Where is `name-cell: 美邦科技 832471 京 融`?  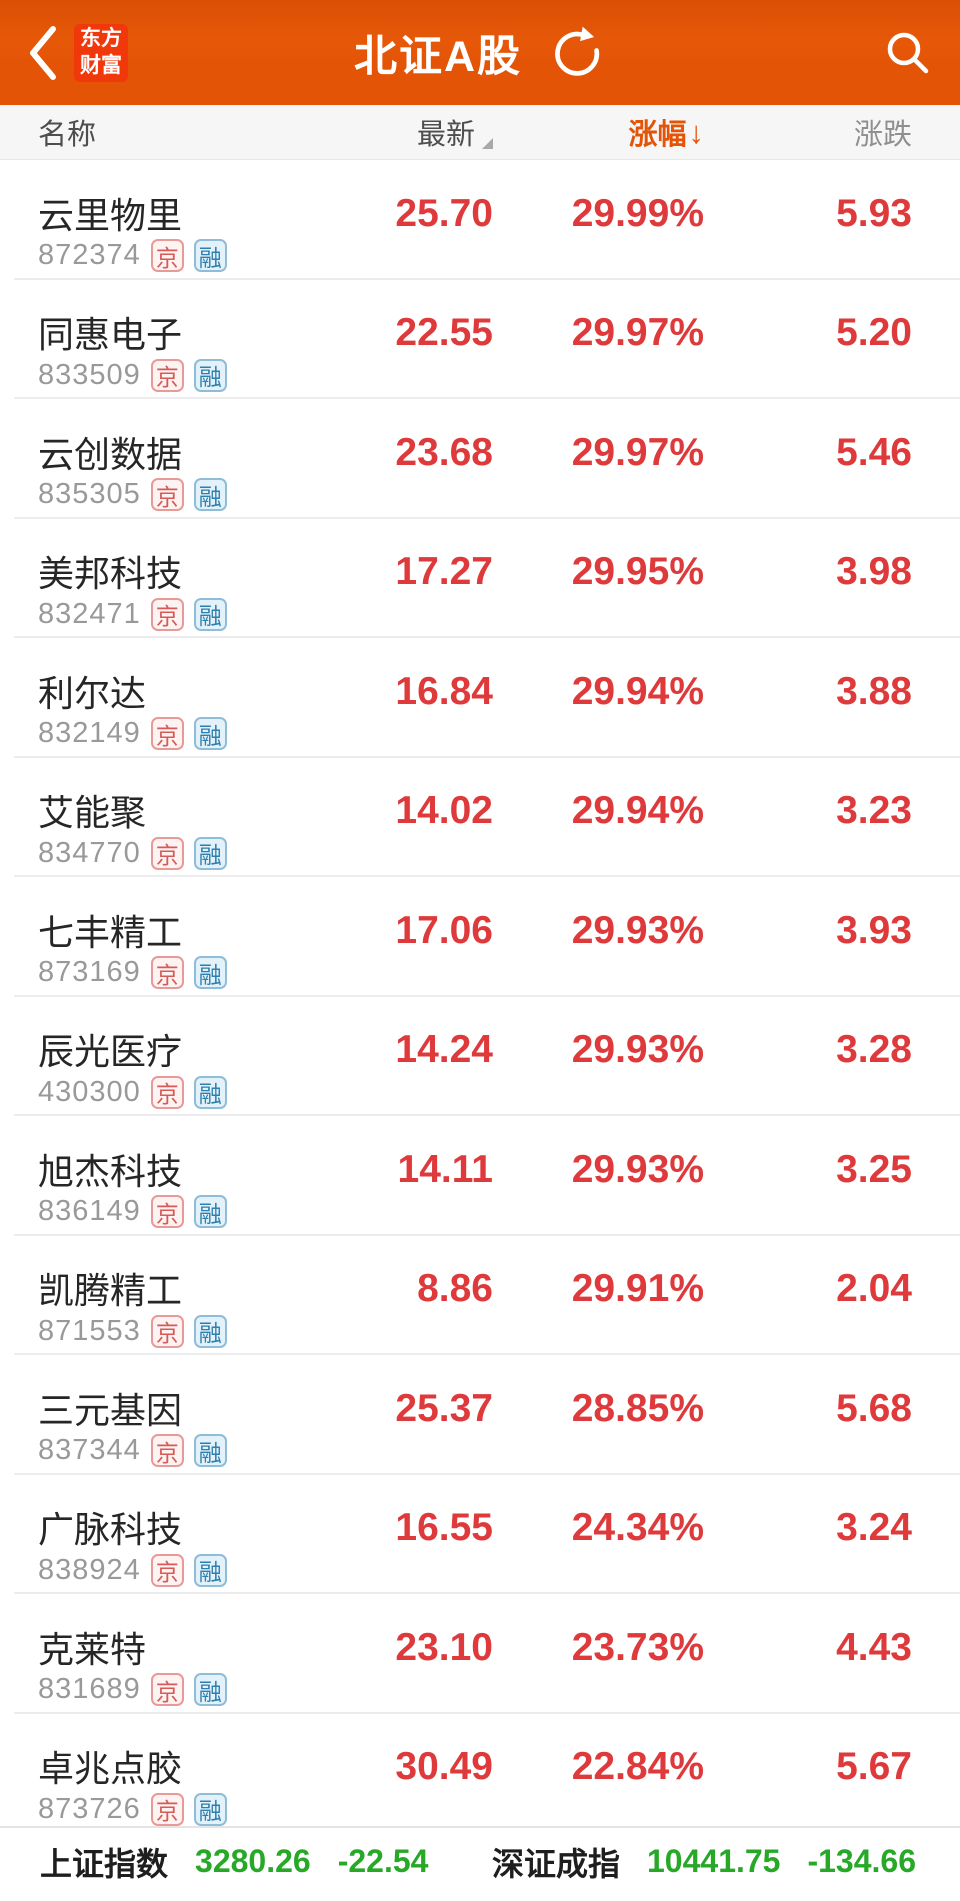 name-cell: 美邦科技 832471 京 融 is located at coordinates (163, 579).